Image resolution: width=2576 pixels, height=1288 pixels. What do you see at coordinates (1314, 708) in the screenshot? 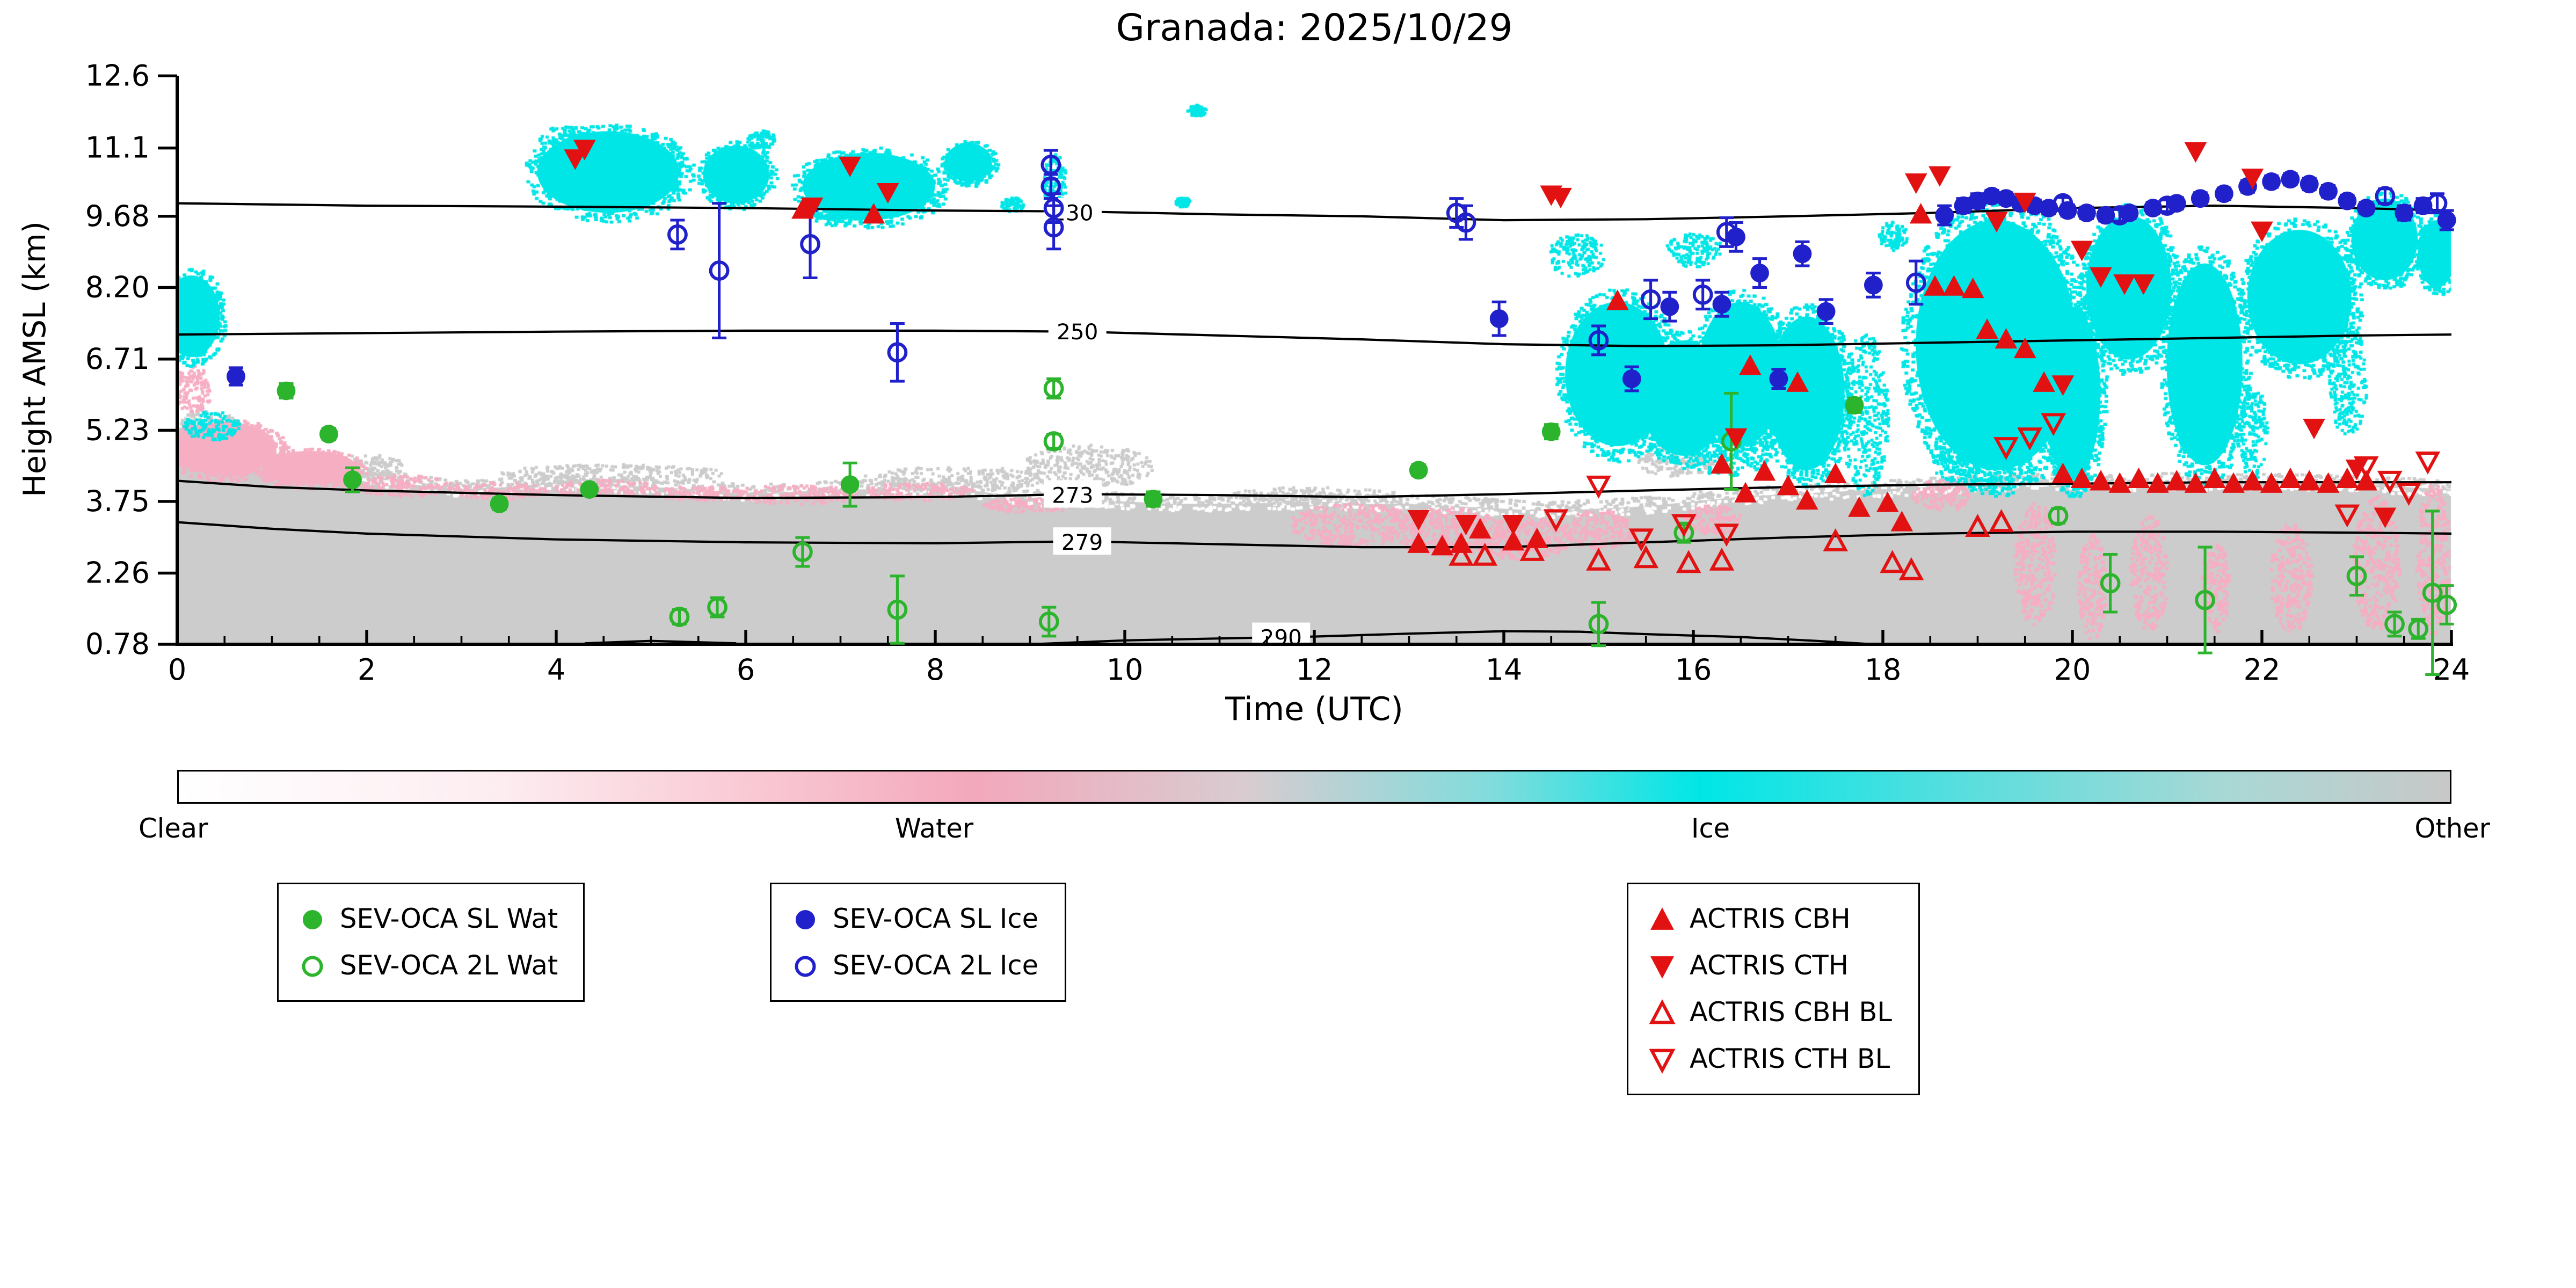
I see `x-axis-label: Time (UTC)` at bounding box center [1314, 708].